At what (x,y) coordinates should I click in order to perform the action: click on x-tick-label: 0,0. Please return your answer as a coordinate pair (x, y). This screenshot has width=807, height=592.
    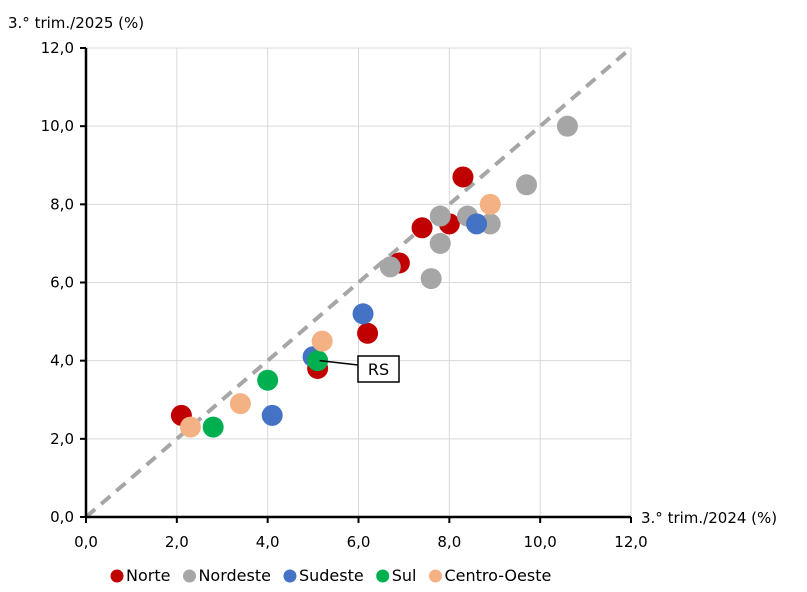
    Looking at the image, I should click on (86, 542).